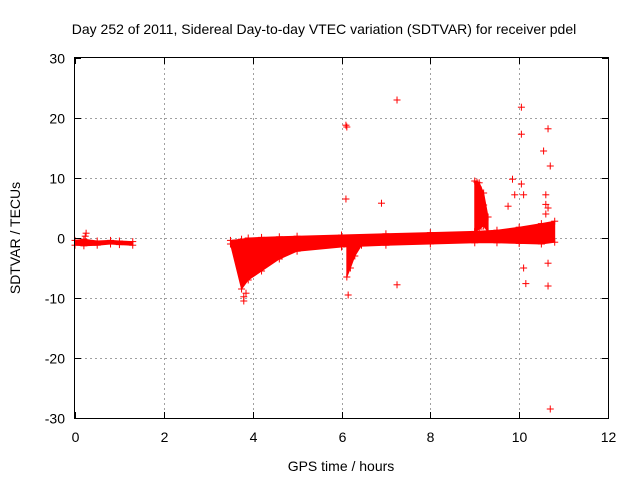  What do you see at coordinates (431, 437) in the screenshot?
I see `x-tick-label: 8` at bounding box center [431, 437].